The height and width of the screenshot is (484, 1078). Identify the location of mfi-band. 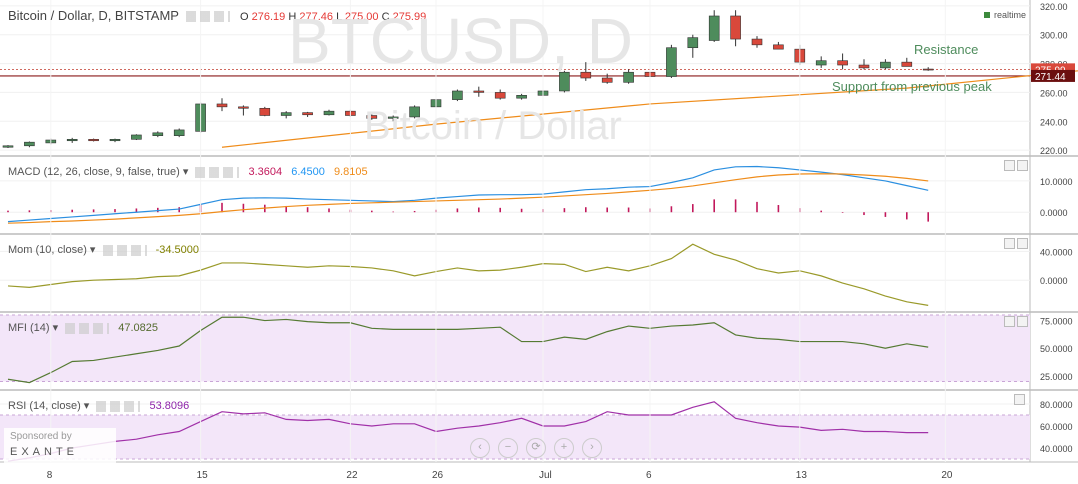
(515, 348).